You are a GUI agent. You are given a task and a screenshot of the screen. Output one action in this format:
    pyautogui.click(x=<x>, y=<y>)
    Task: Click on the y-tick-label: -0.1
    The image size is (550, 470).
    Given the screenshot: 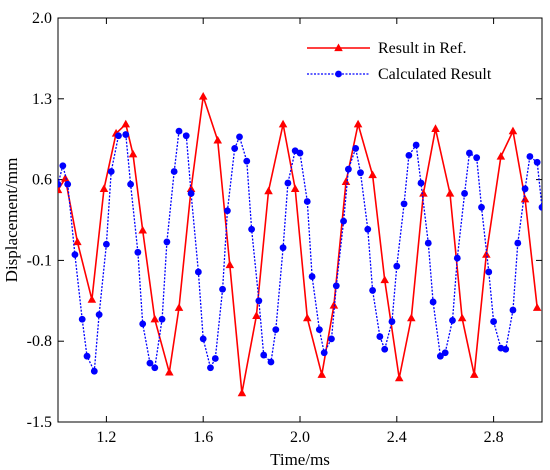 What is the action you would take?
    pyautogui.click(x=39, y=260)
    